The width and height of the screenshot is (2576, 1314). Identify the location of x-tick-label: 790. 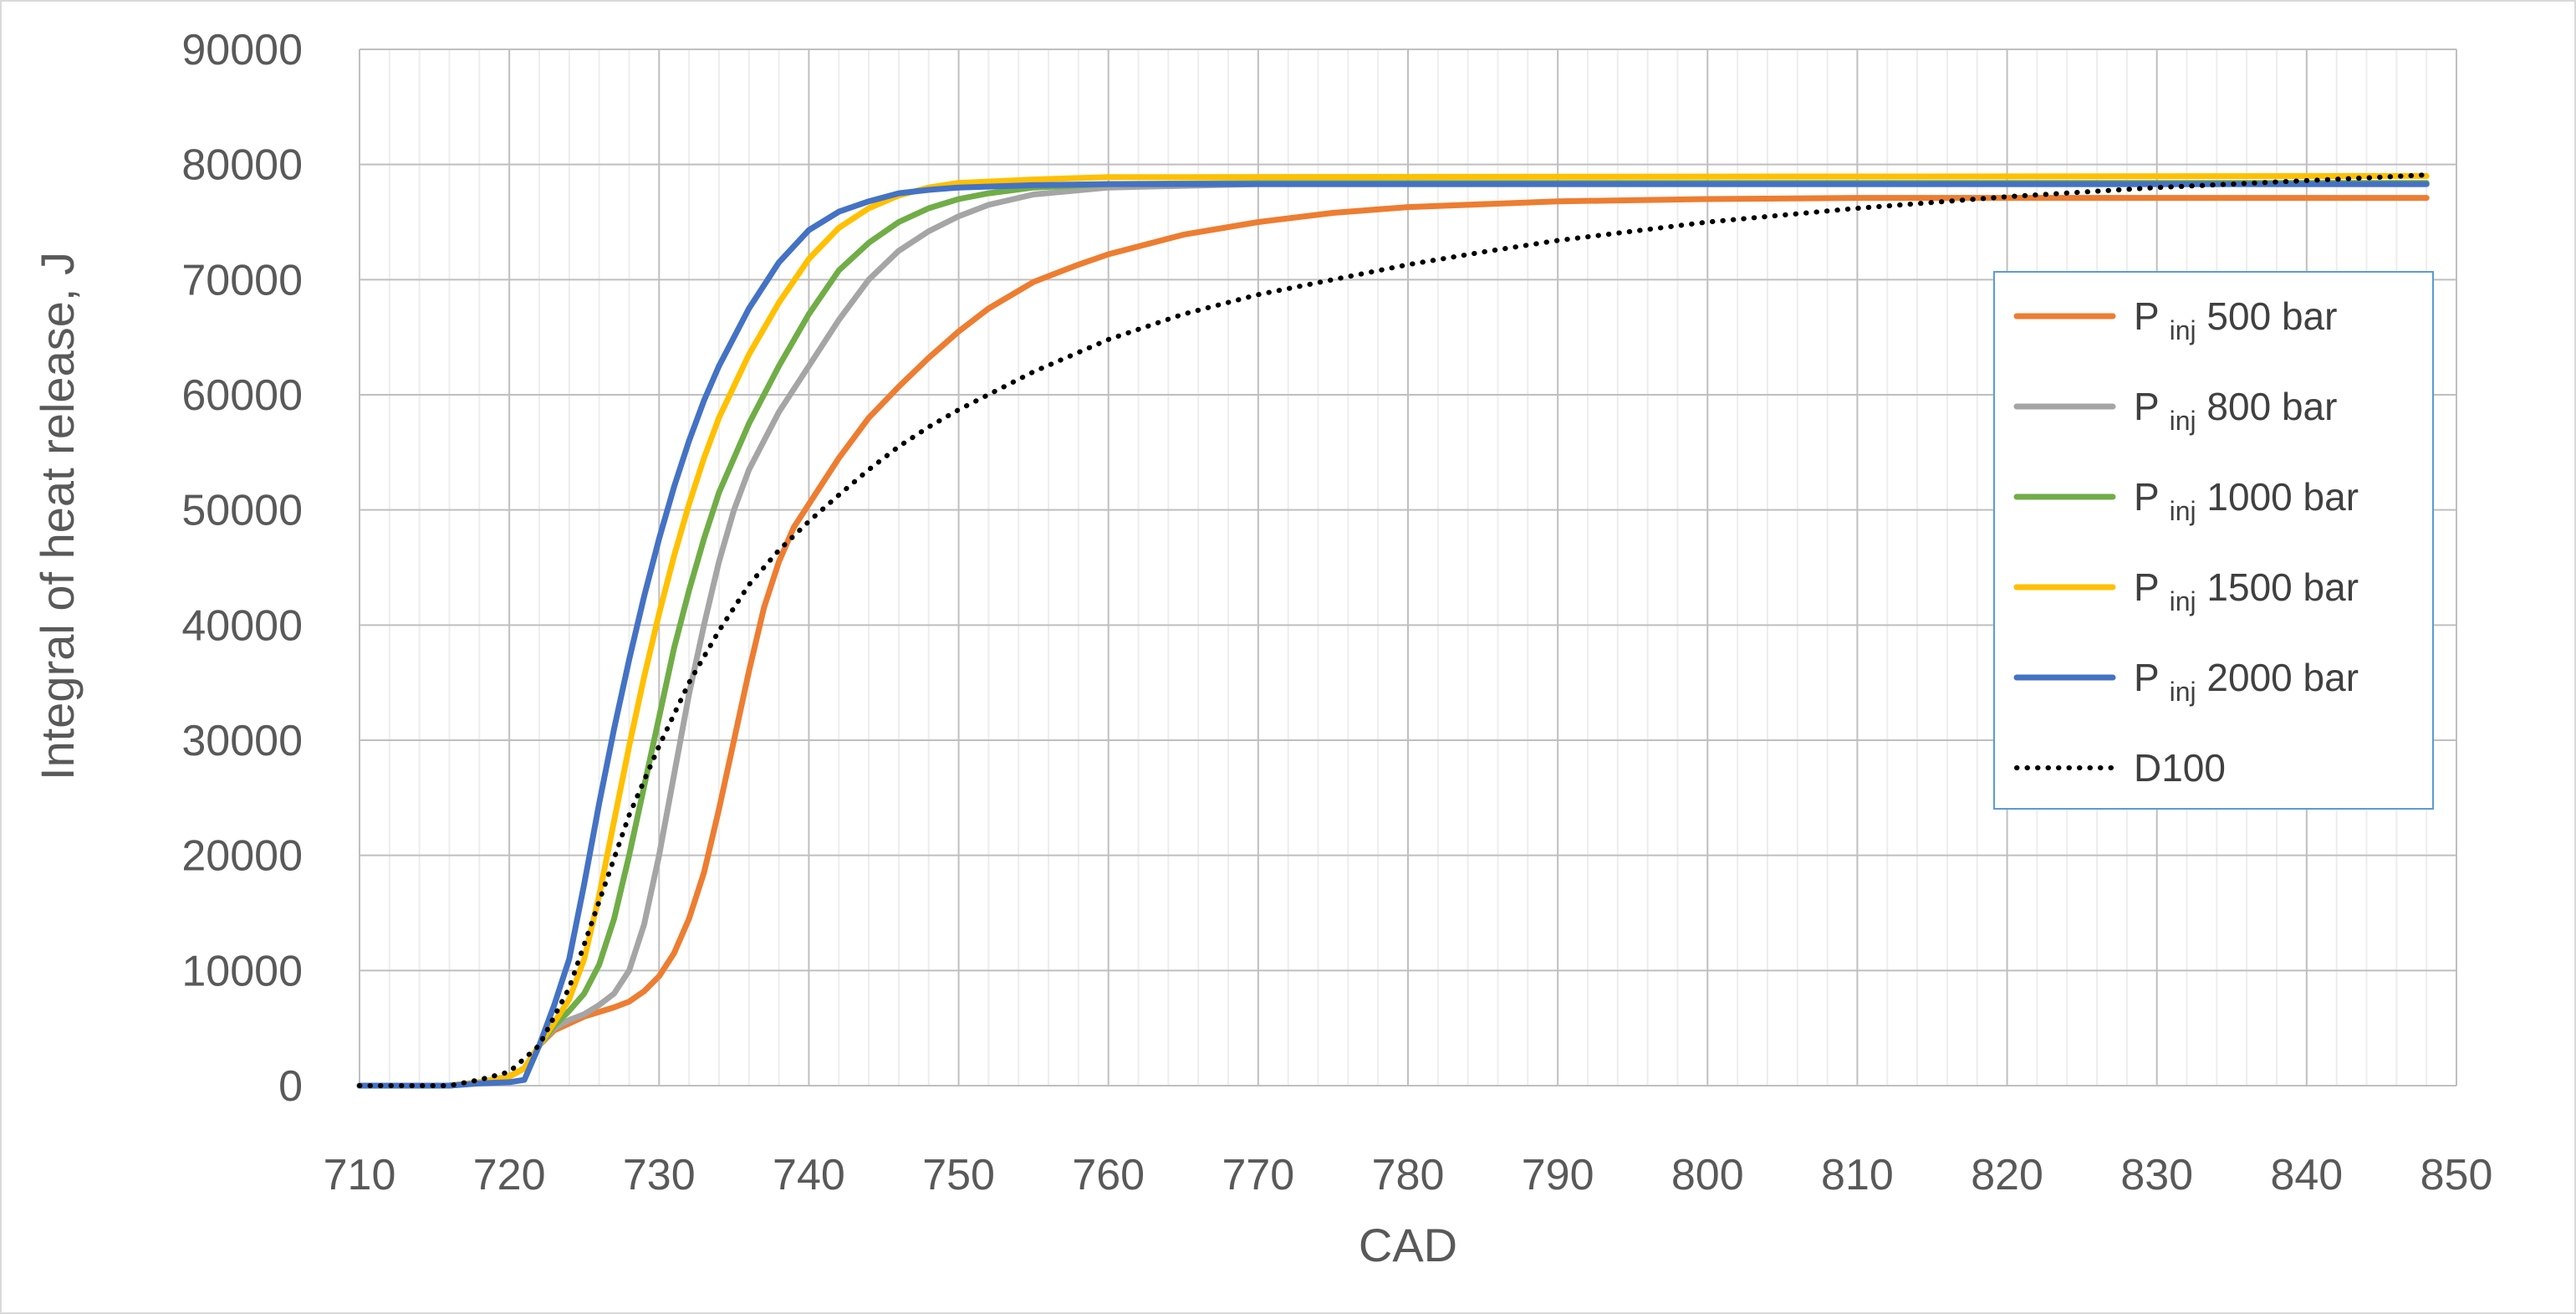
(1558, 1175).